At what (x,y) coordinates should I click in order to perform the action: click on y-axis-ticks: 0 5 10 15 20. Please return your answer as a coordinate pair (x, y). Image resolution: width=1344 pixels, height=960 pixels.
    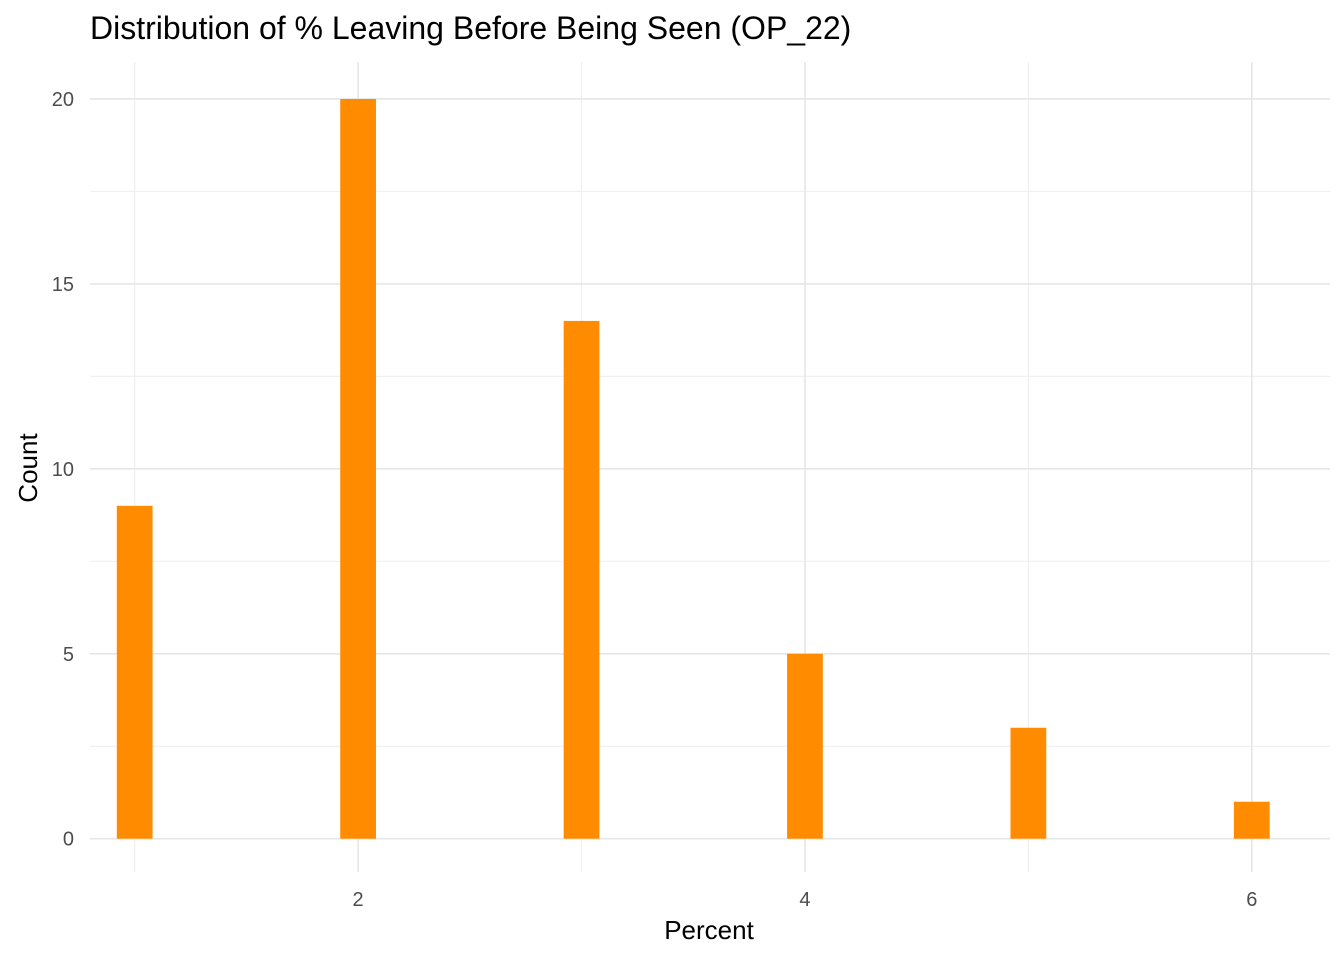
    Looking at the image, I should click on (63, 470).